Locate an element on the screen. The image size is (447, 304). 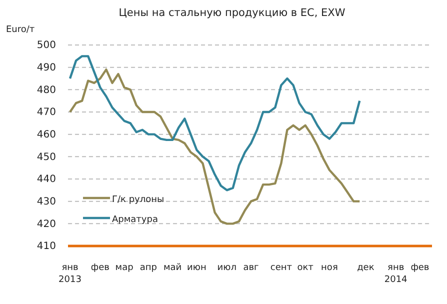
y-tick-label: 430 is located at coordinates (46, 202).